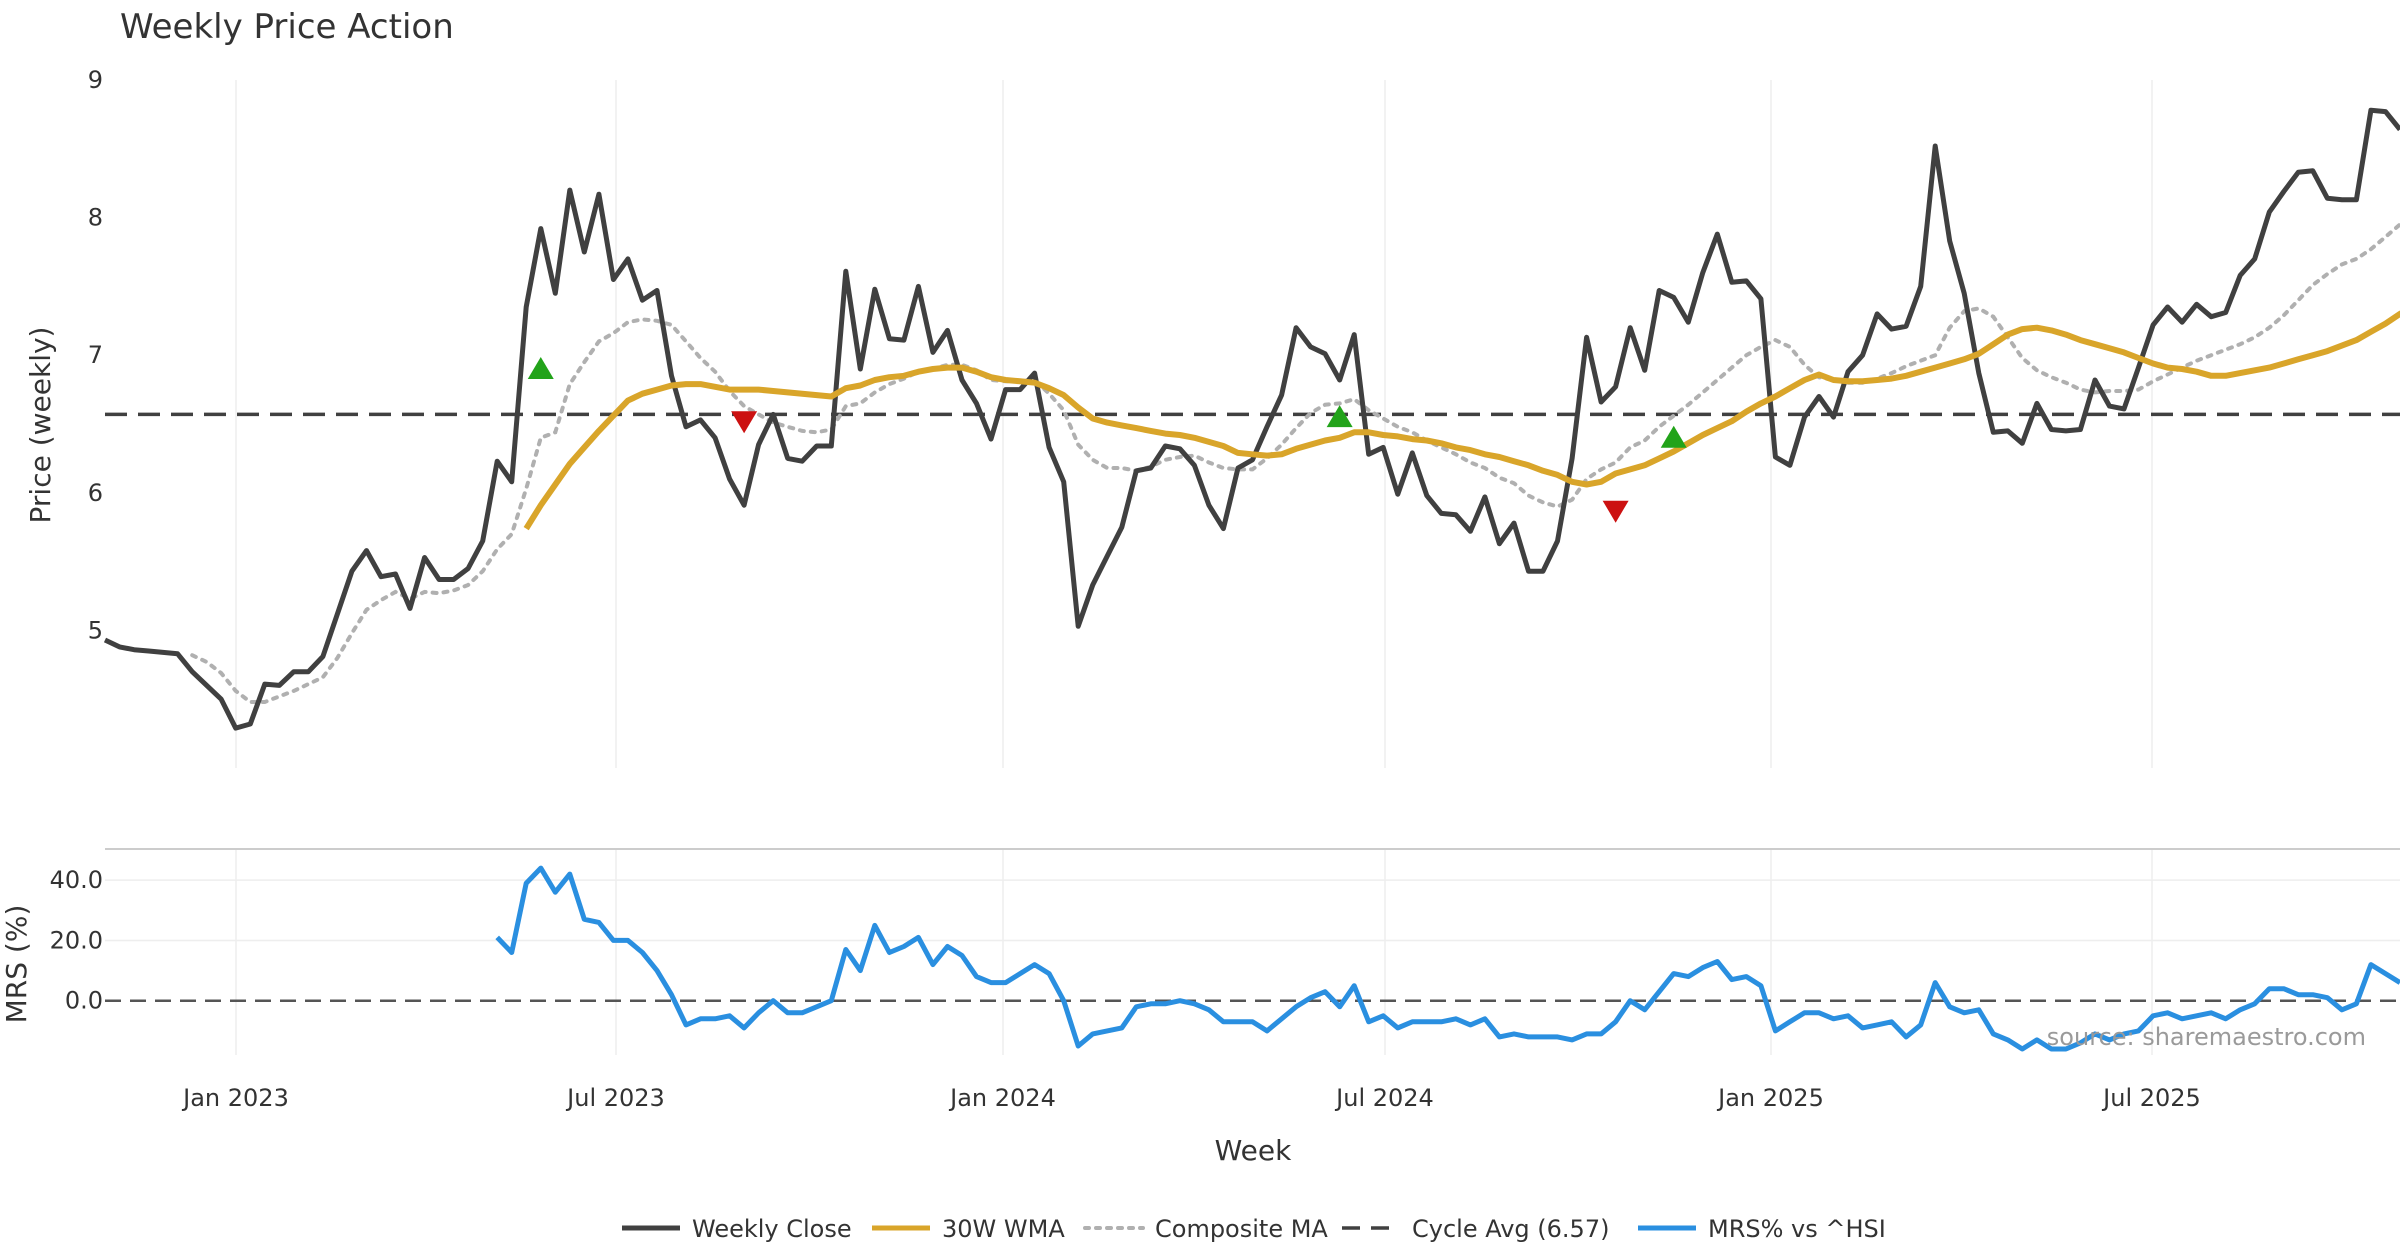 This screenshot has width=2400, height=1260. I want to click on x-tick-label: Jan 2024, so click(1002, 1098).